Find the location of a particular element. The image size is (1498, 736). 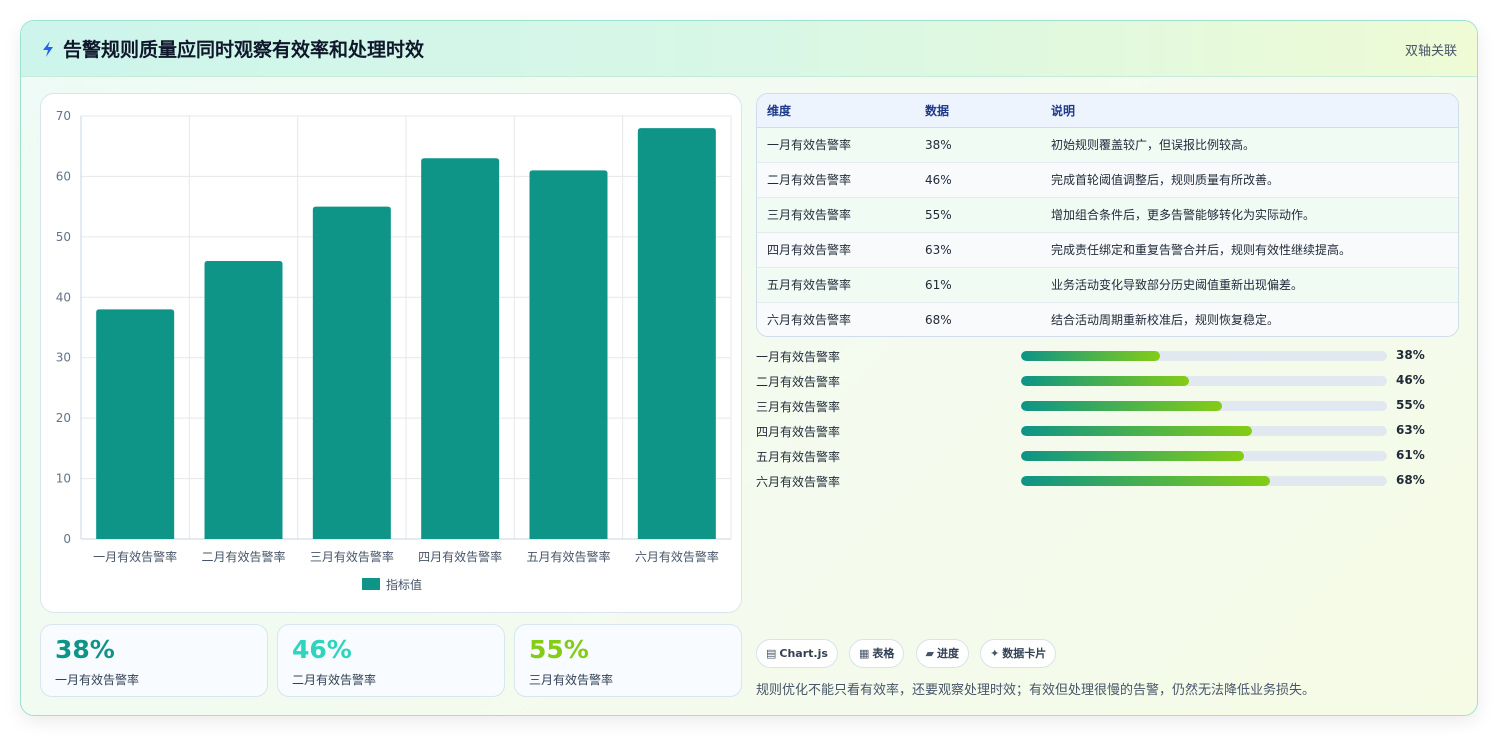

progress-row: 一月有效告警率 38% is located at coordinates (1107, 356).